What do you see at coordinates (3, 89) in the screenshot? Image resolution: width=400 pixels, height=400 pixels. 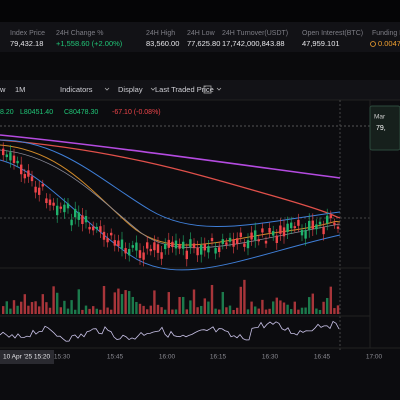 I see `toolbar-item: w` at bounding box center [3, 89].